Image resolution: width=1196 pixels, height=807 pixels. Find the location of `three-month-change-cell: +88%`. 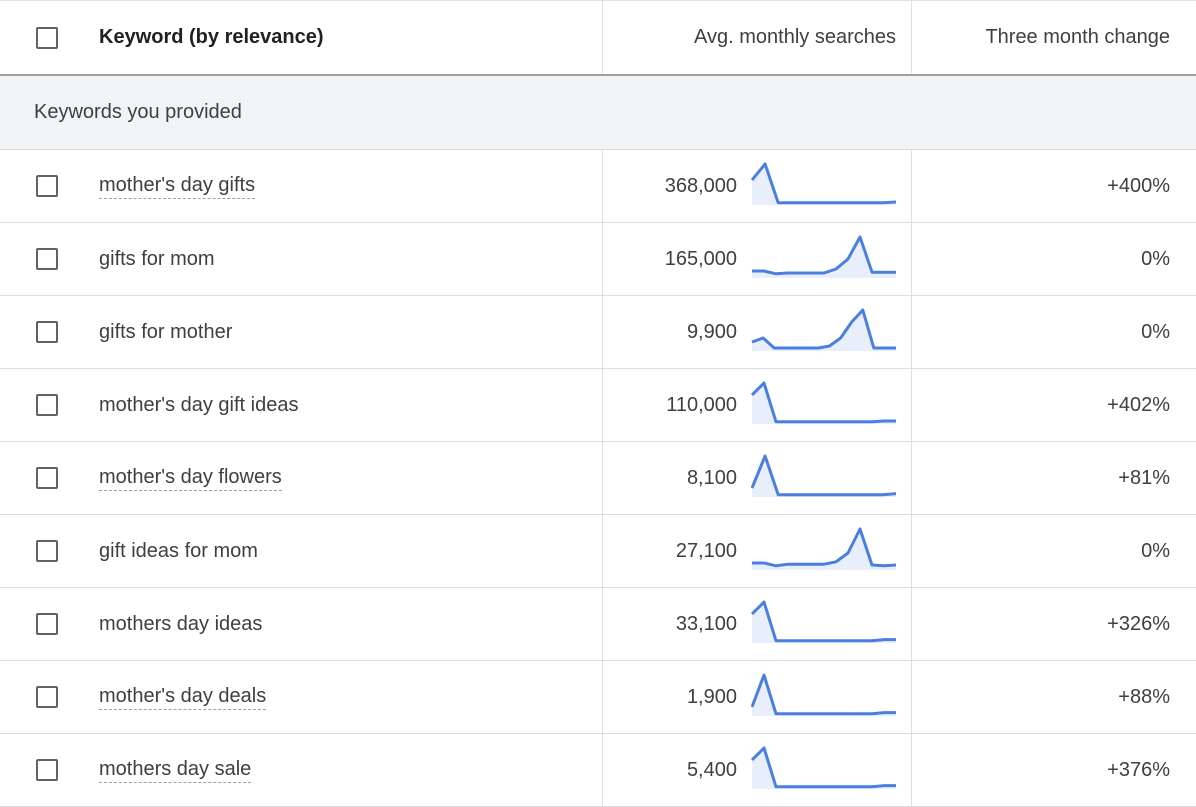

three-month-change-cell: +88% is located at coordinates (1053, 697).